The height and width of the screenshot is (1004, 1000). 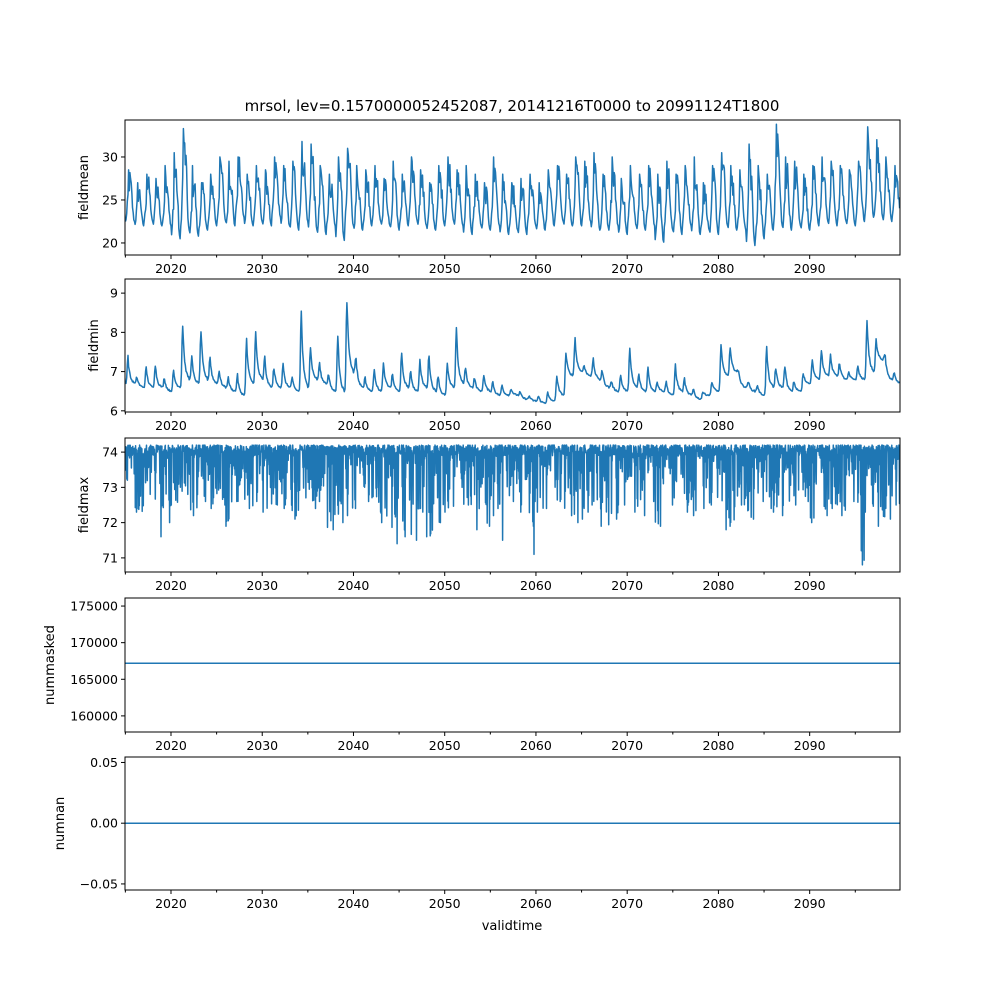 I want to click on y-tick-label: 9, so click(x=114, y=293).